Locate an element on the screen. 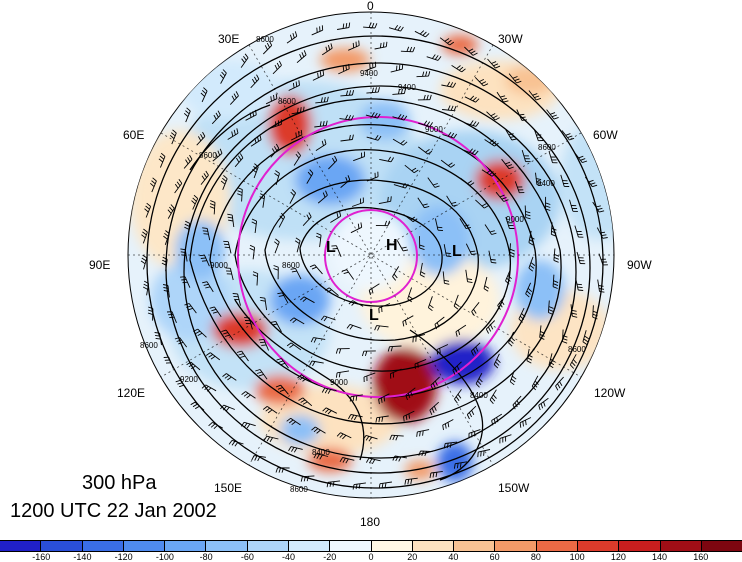 This screenshot has width=742, height=562. lon-label-120e: 120E is located at coordinates (131, 393).